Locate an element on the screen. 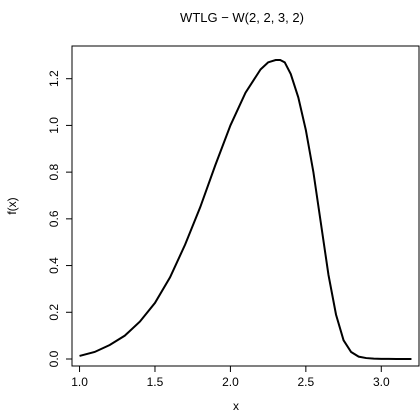 This screenshot has height=416, width=420. x-axis-label: x is located at coordinates (236, 406).